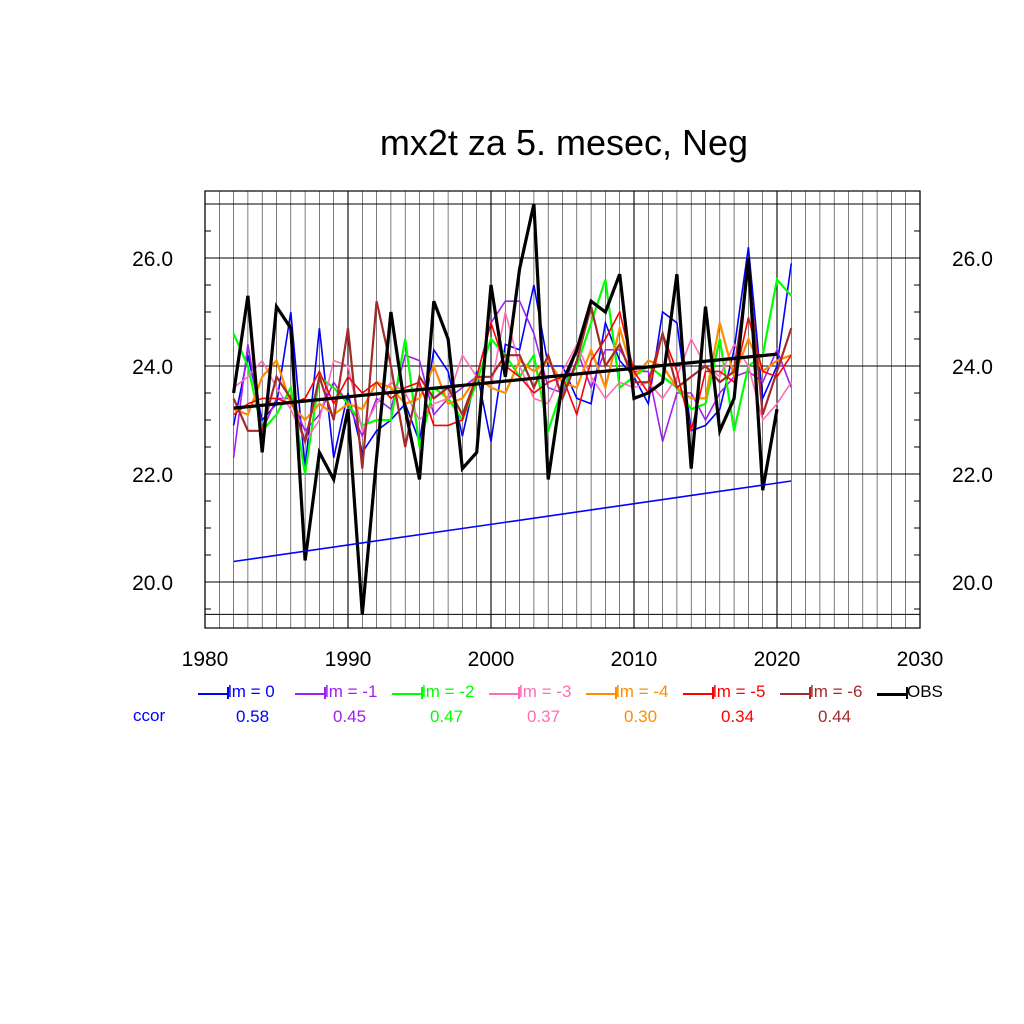 The image size is (1024, 1024). I want to click on legend-label: lm = -5, so click(739, 691).